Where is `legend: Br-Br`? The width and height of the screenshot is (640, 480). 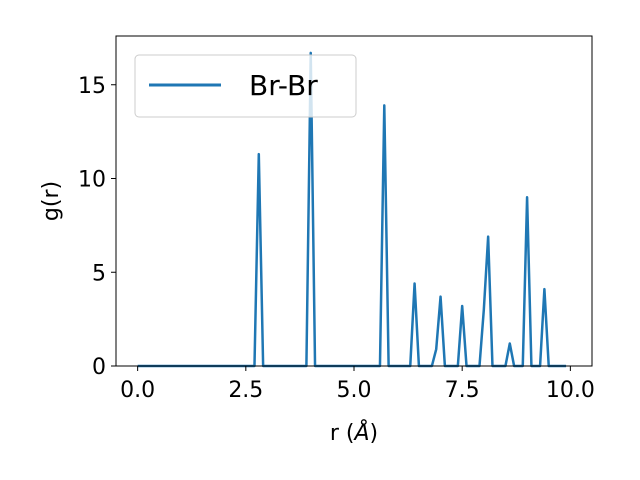
legend: Br-Br is located at coordinates (245, 86).